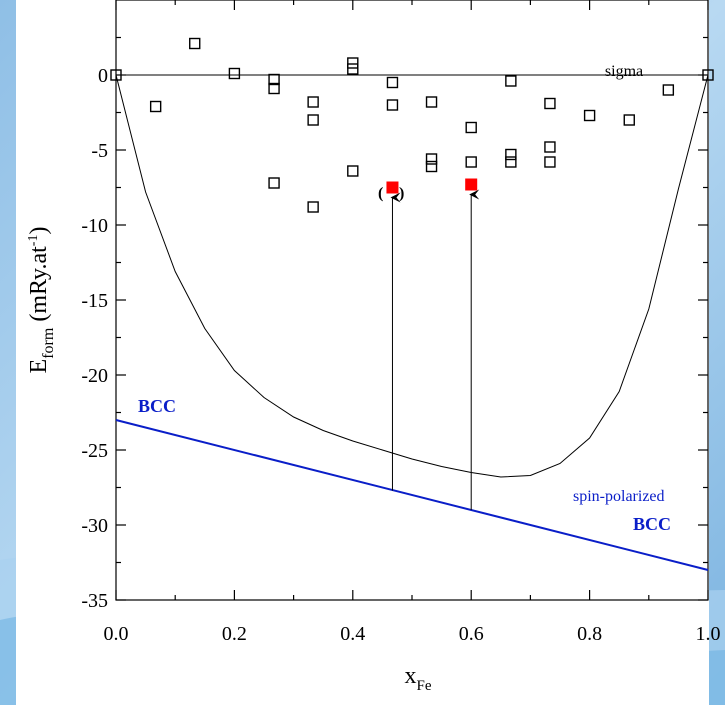 Image resolution: width=725 pixels, height=705 pixels. Describe the element at coordinates (94, 451) in the screenshot. I see `y-tick-label: -25` at that location.